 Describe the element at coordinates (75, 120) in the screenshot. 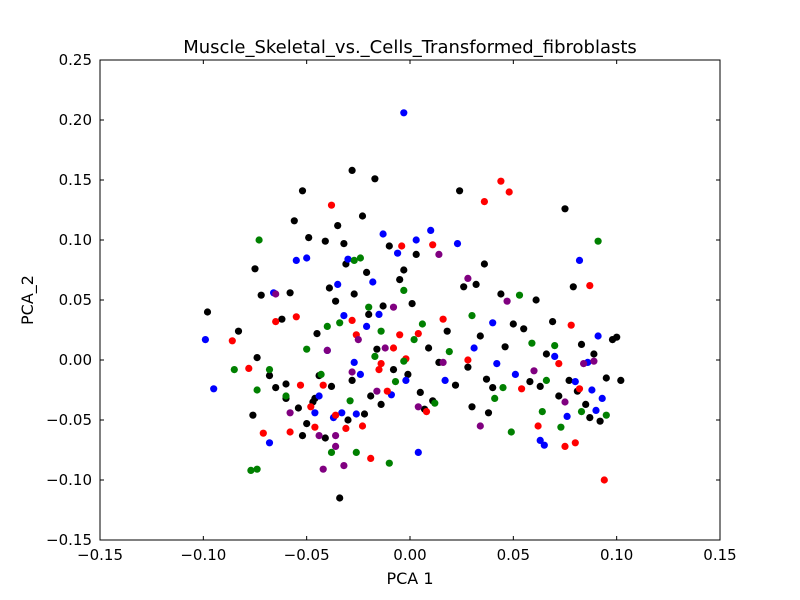

I see `y-tick-label: 0.20` at that location.